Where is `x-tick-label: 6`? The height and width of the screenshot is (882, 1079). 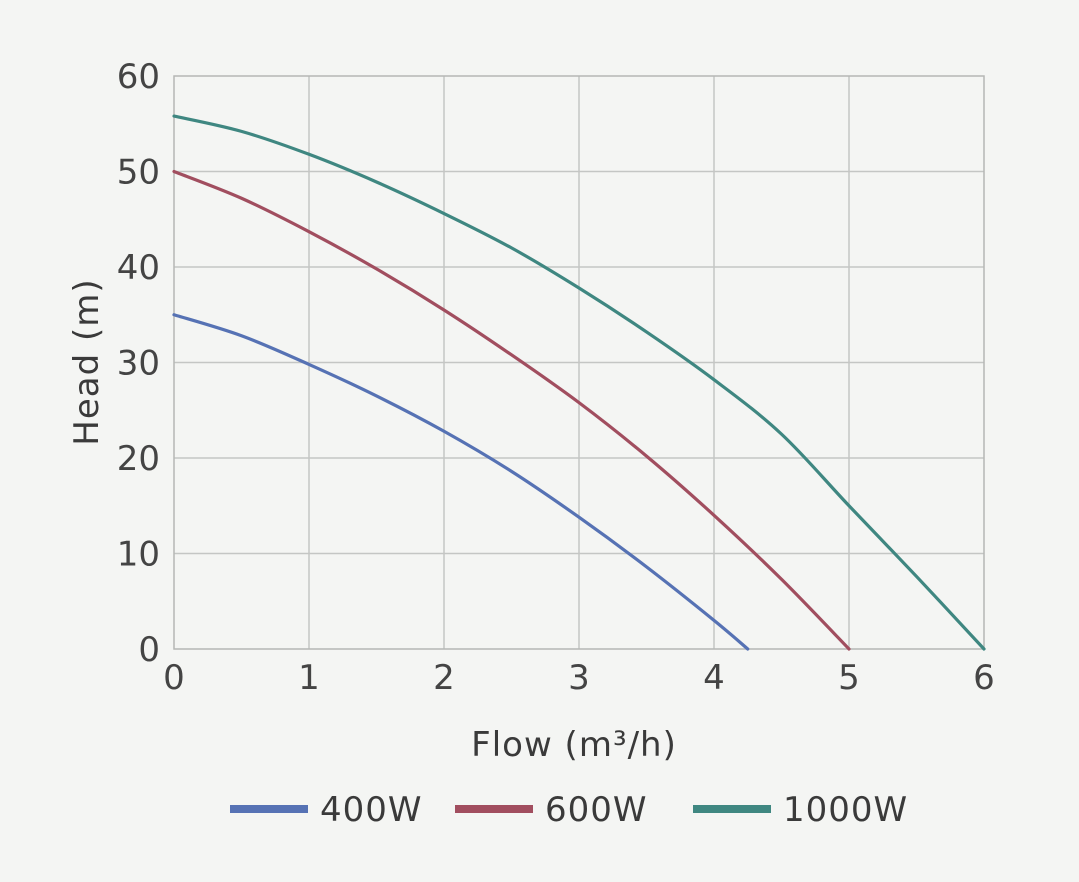
x-tick-label: 6 is located at coordinates (984, 678).